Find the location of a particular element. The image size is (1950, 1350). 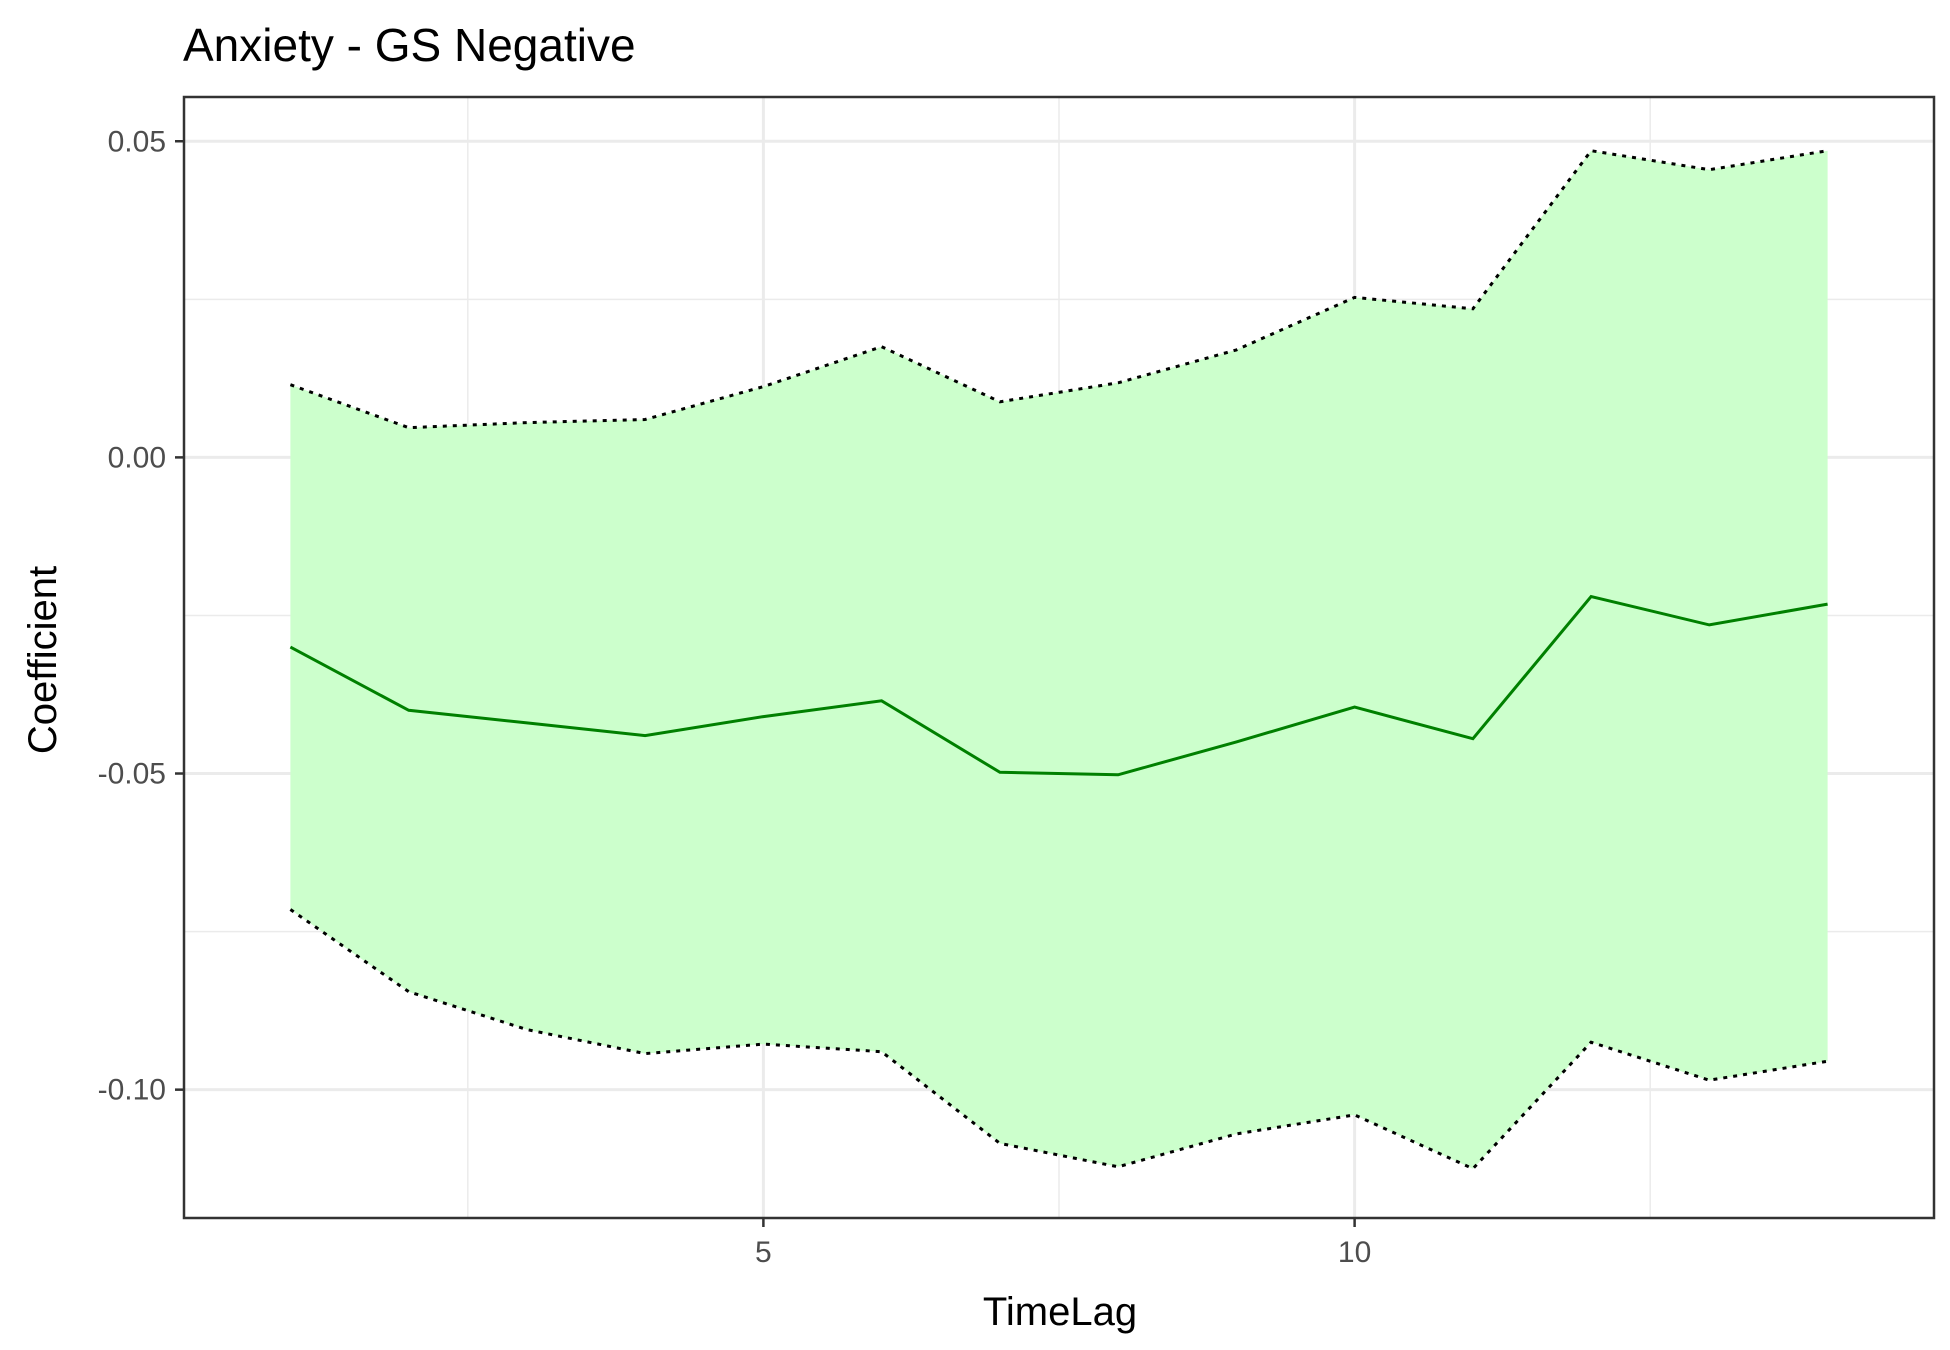

estimate-line is located at coordinates (1058, 685).